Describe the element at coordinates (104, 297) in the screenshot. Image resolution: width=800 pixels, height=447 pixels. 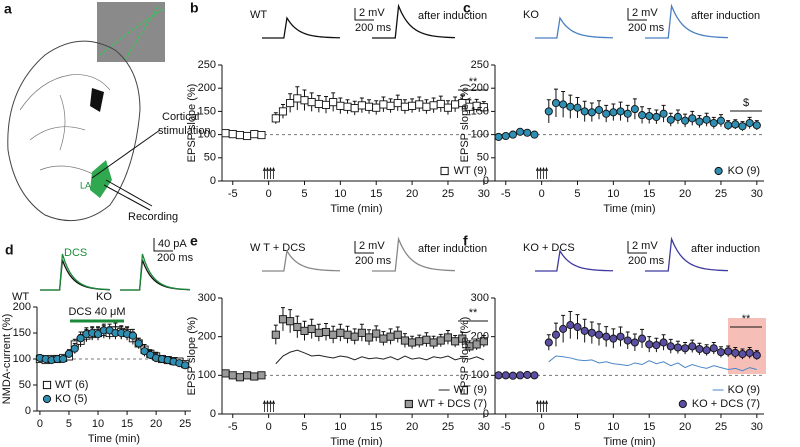
I see `inset-label: KO` at that location.